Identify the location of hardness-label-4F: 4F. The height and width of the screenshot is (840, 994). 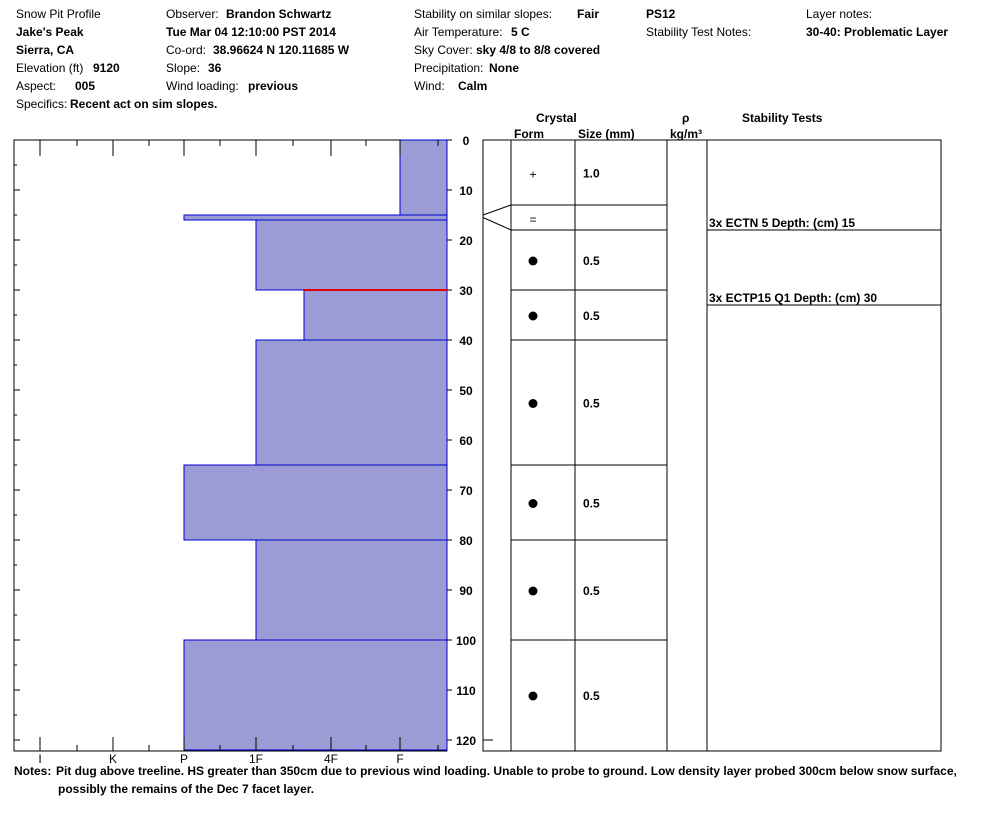
(331, 759).